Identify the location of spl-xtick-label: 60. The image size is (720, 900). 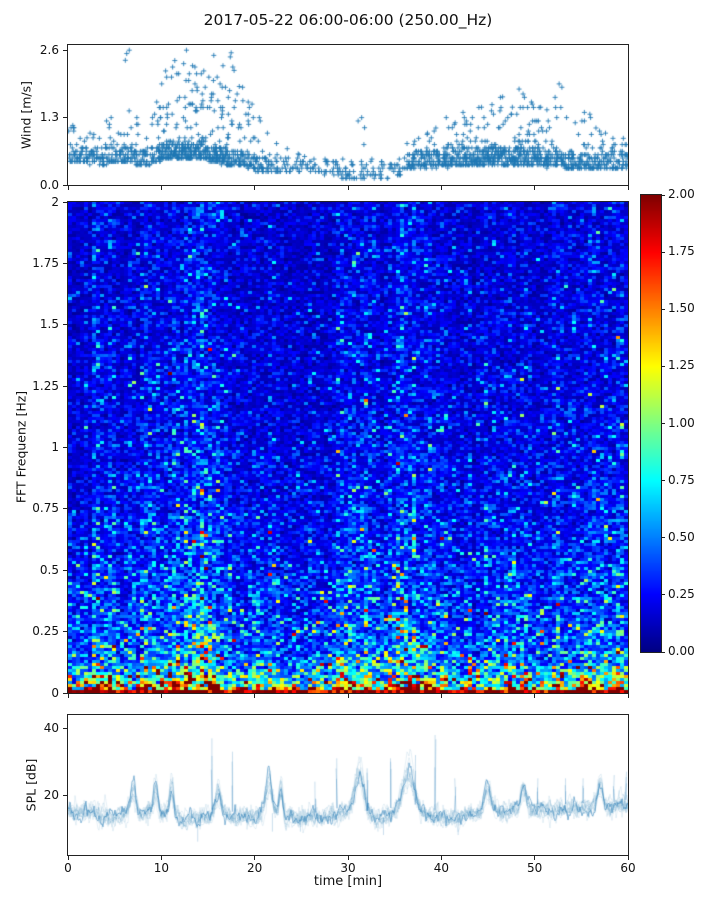
(628, 868).